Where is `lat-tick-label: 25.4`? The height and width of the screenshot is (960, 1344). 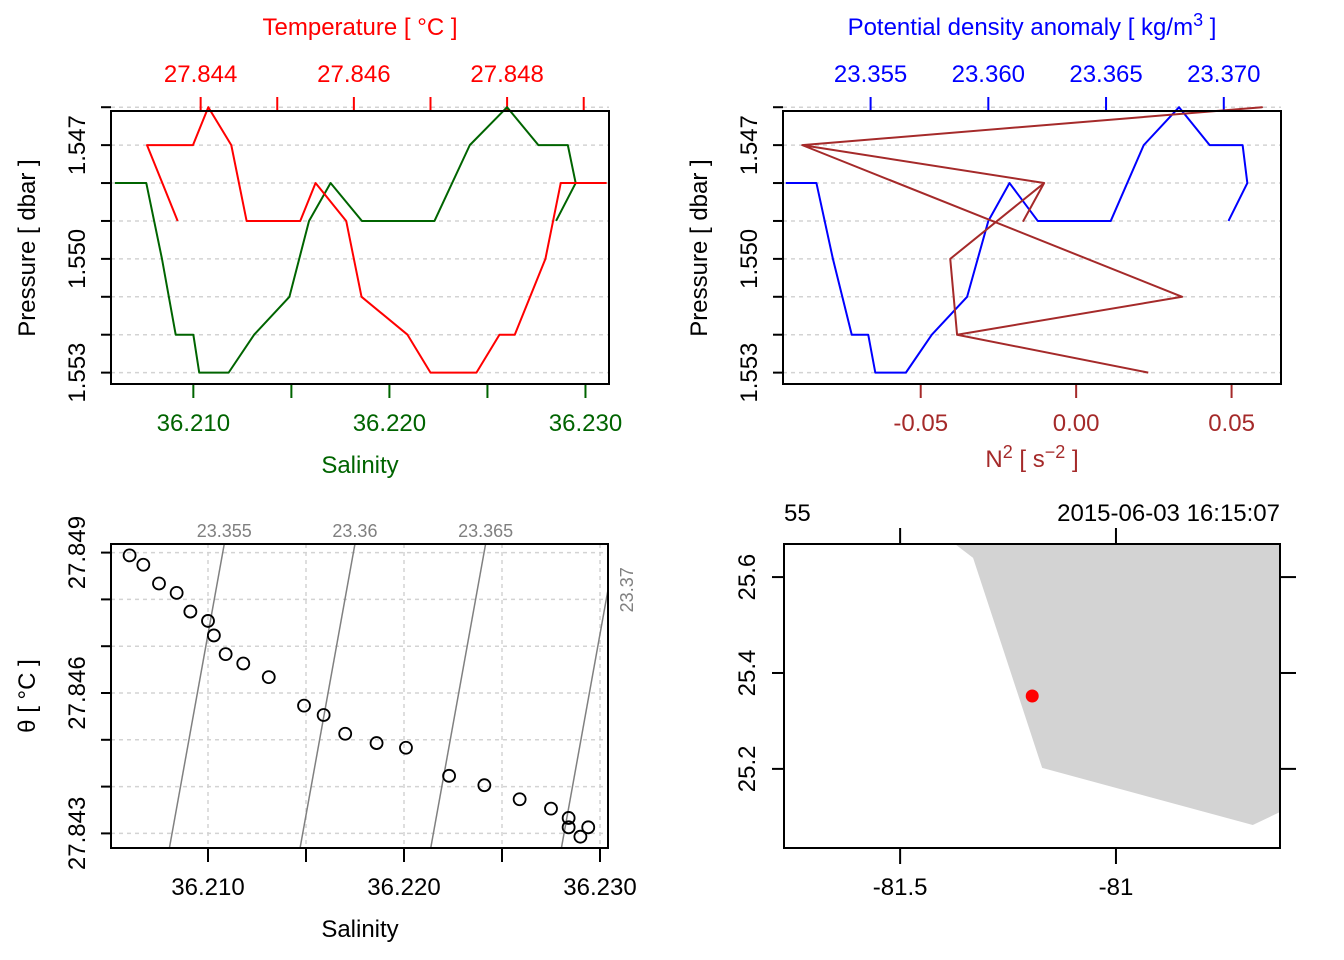 lat-tick-label: 25.4 is located at coordinates (747, 673).